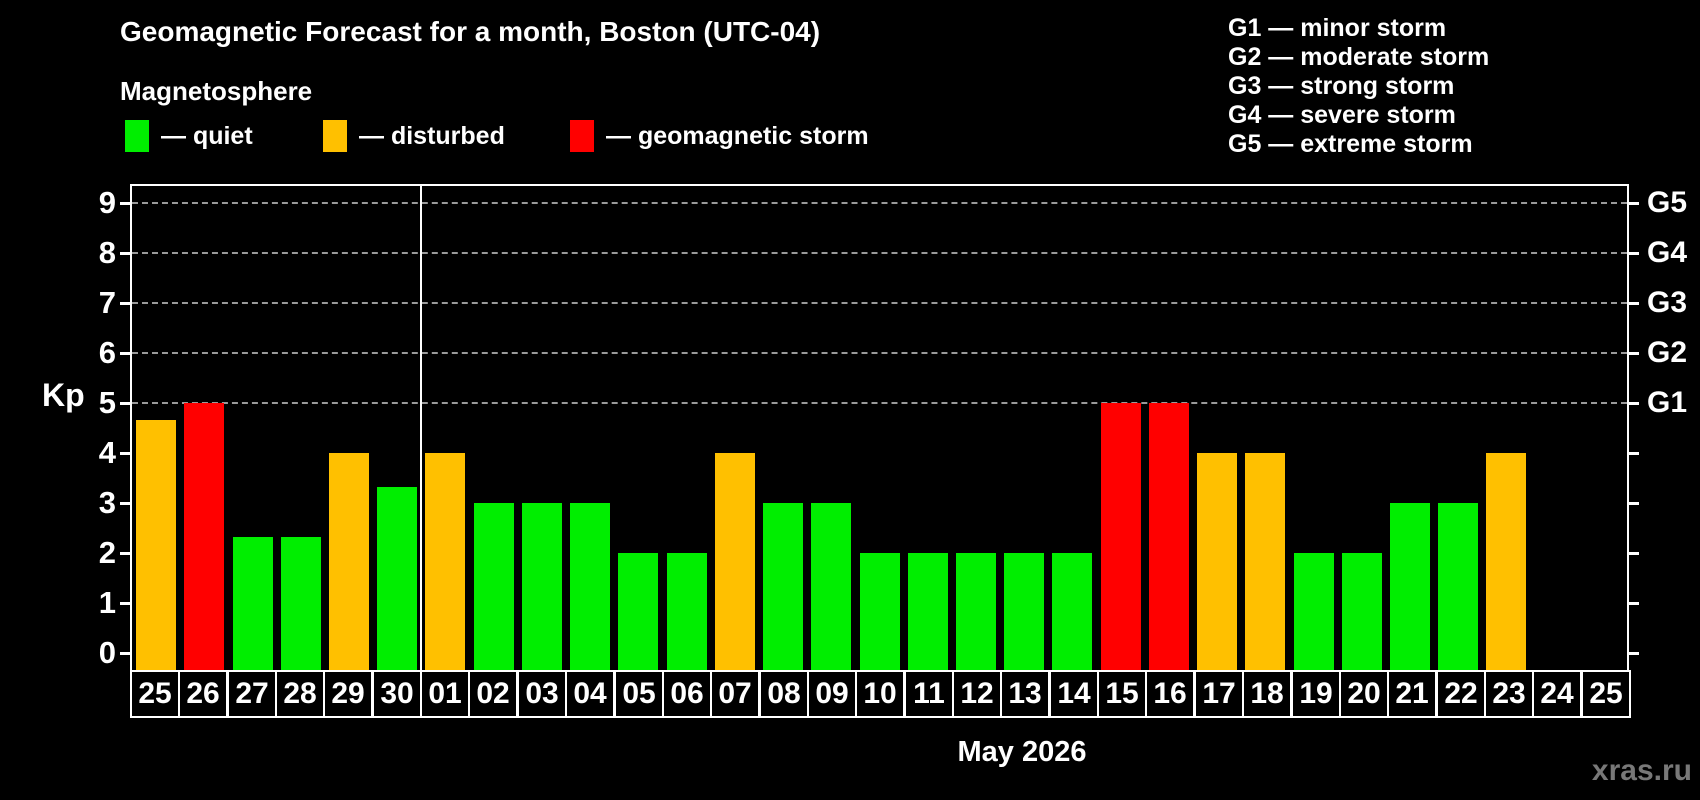  Describe the element at coordinates (107, 253) in the screenshot. I see `y-axis-tick-label: 8` at that location.